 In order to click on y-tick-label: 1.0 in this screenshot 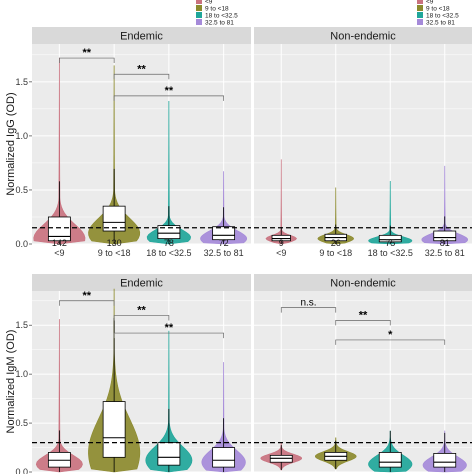, I will do `click(21, 136)`.